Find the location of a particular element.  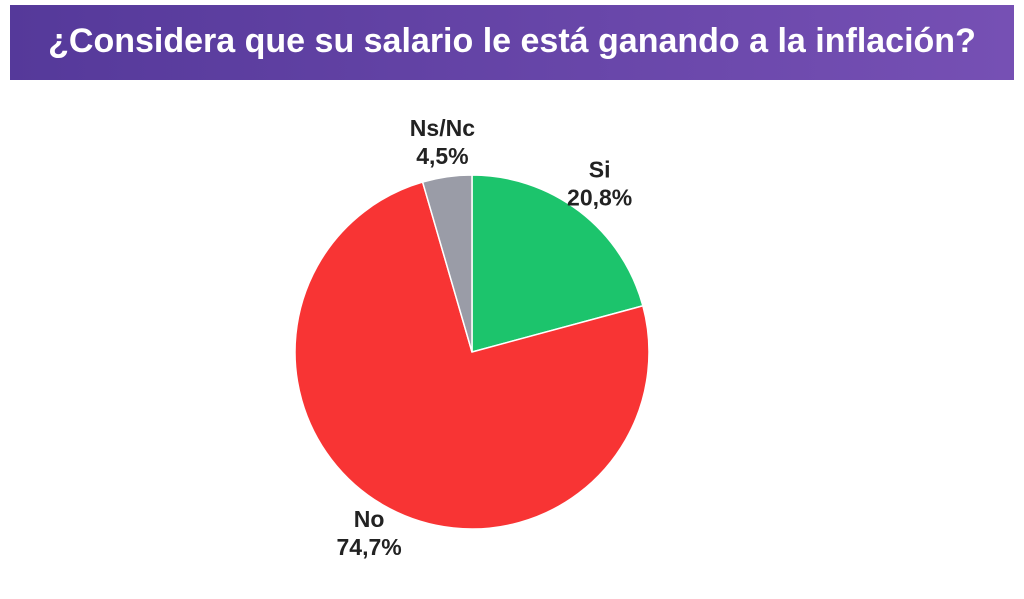

slice-label: Ns/Nc is located at coordinates (442, 128).